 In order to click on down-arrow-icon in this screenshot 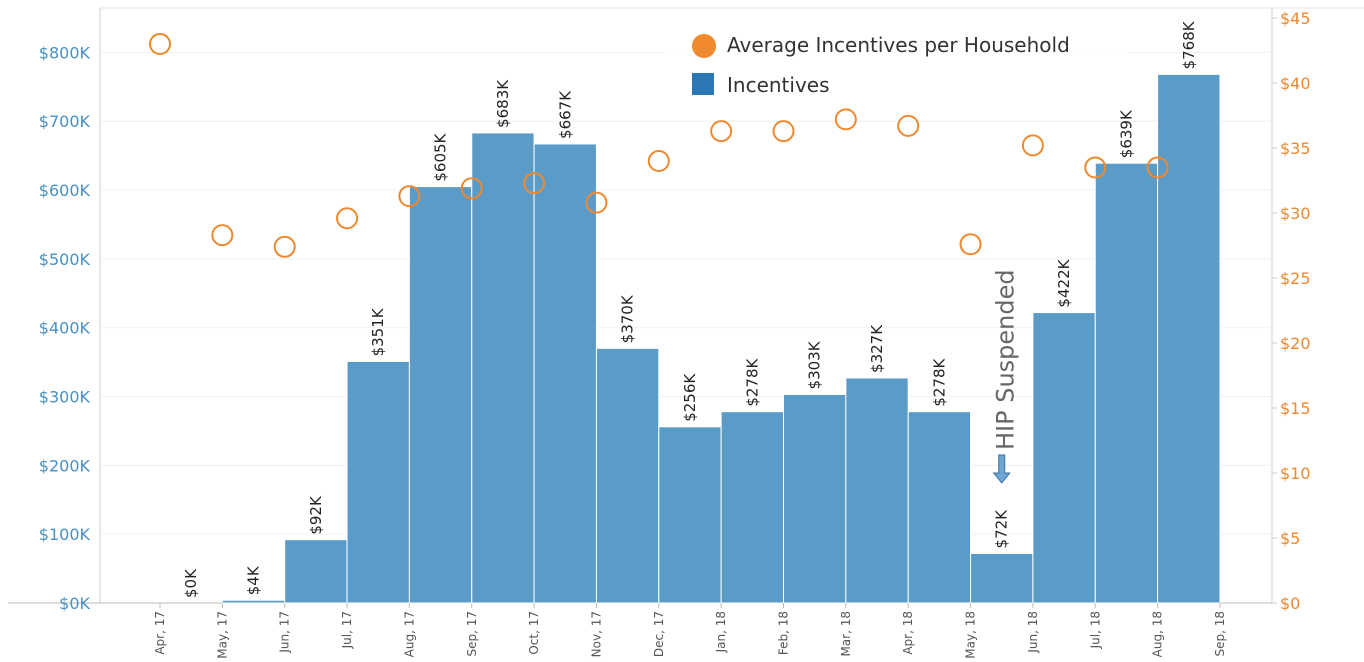, I will do `click(1001, 469)`.